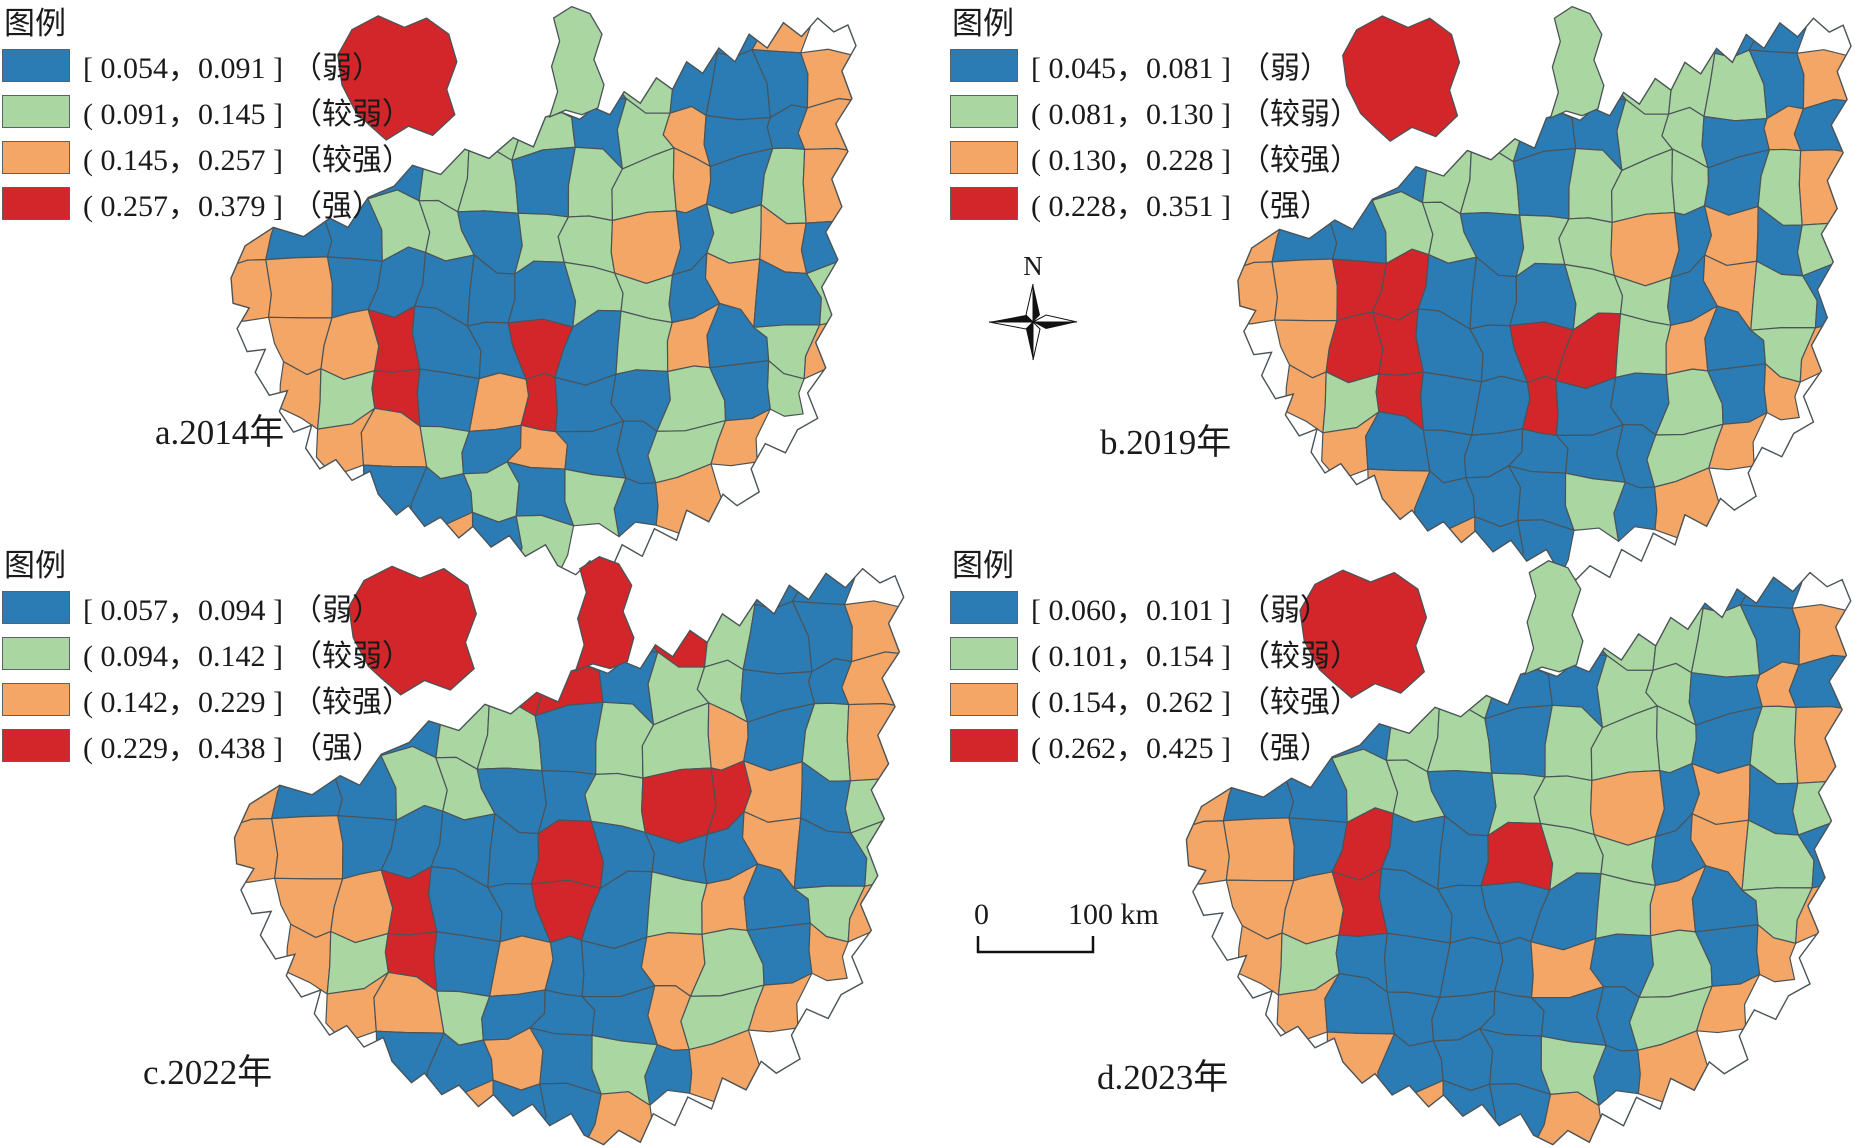 The image size is (1855, 1147). I want to click on legend-range: [ 0.045，0.081 ], so click(1131, 69).